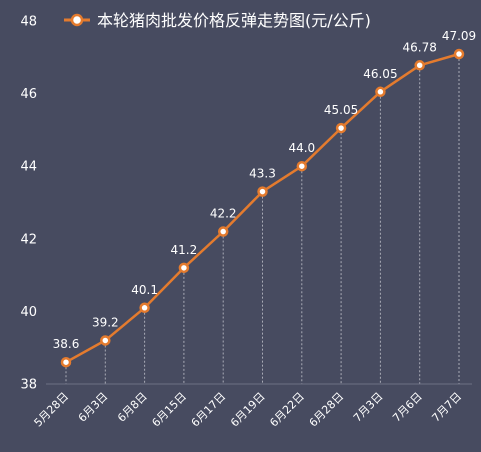 The height and width of the screenshot is (452, 481). I want to click on y-tick-label-1: 40, so click(28, 312).